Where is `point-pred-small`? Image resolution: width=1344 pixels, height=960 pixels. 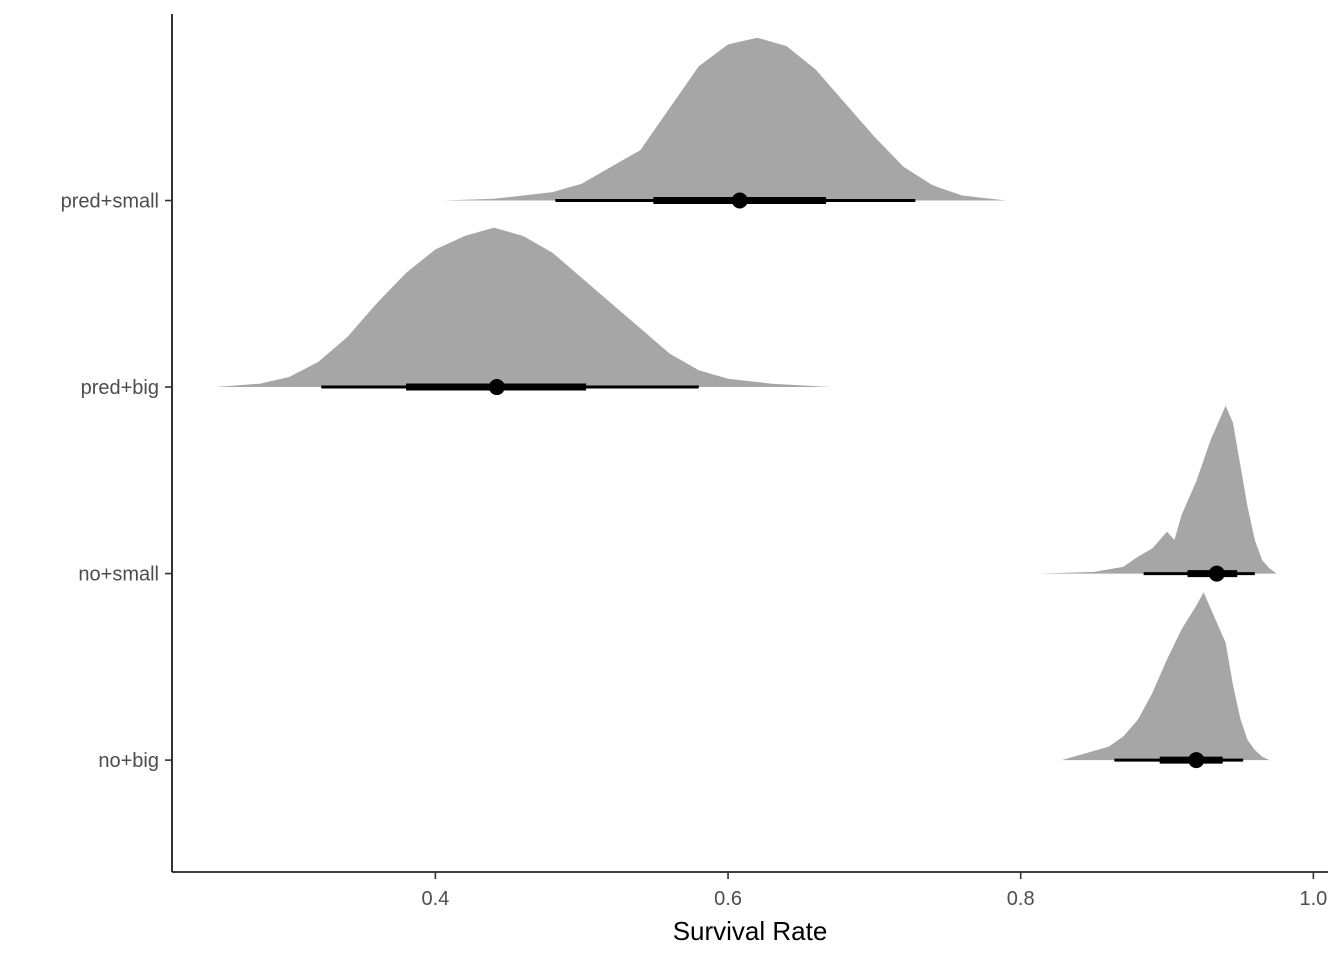 point-pred-small is located at coordinates (739, 200).